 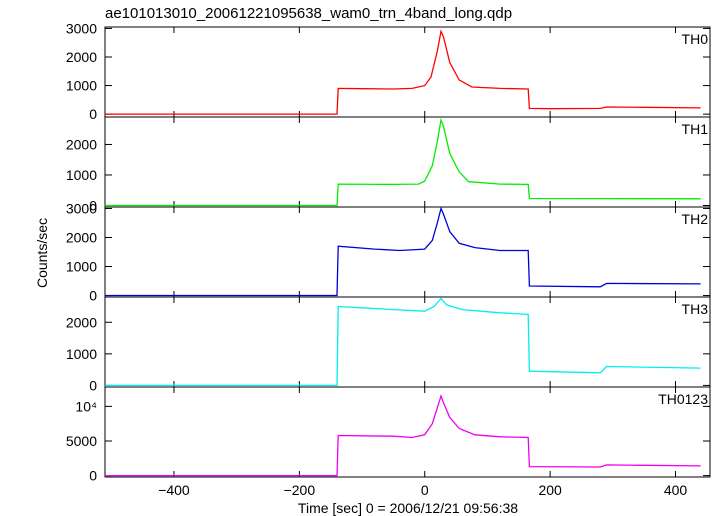 I want to click on panel-label: TH0123, so click(x=683, y=399).